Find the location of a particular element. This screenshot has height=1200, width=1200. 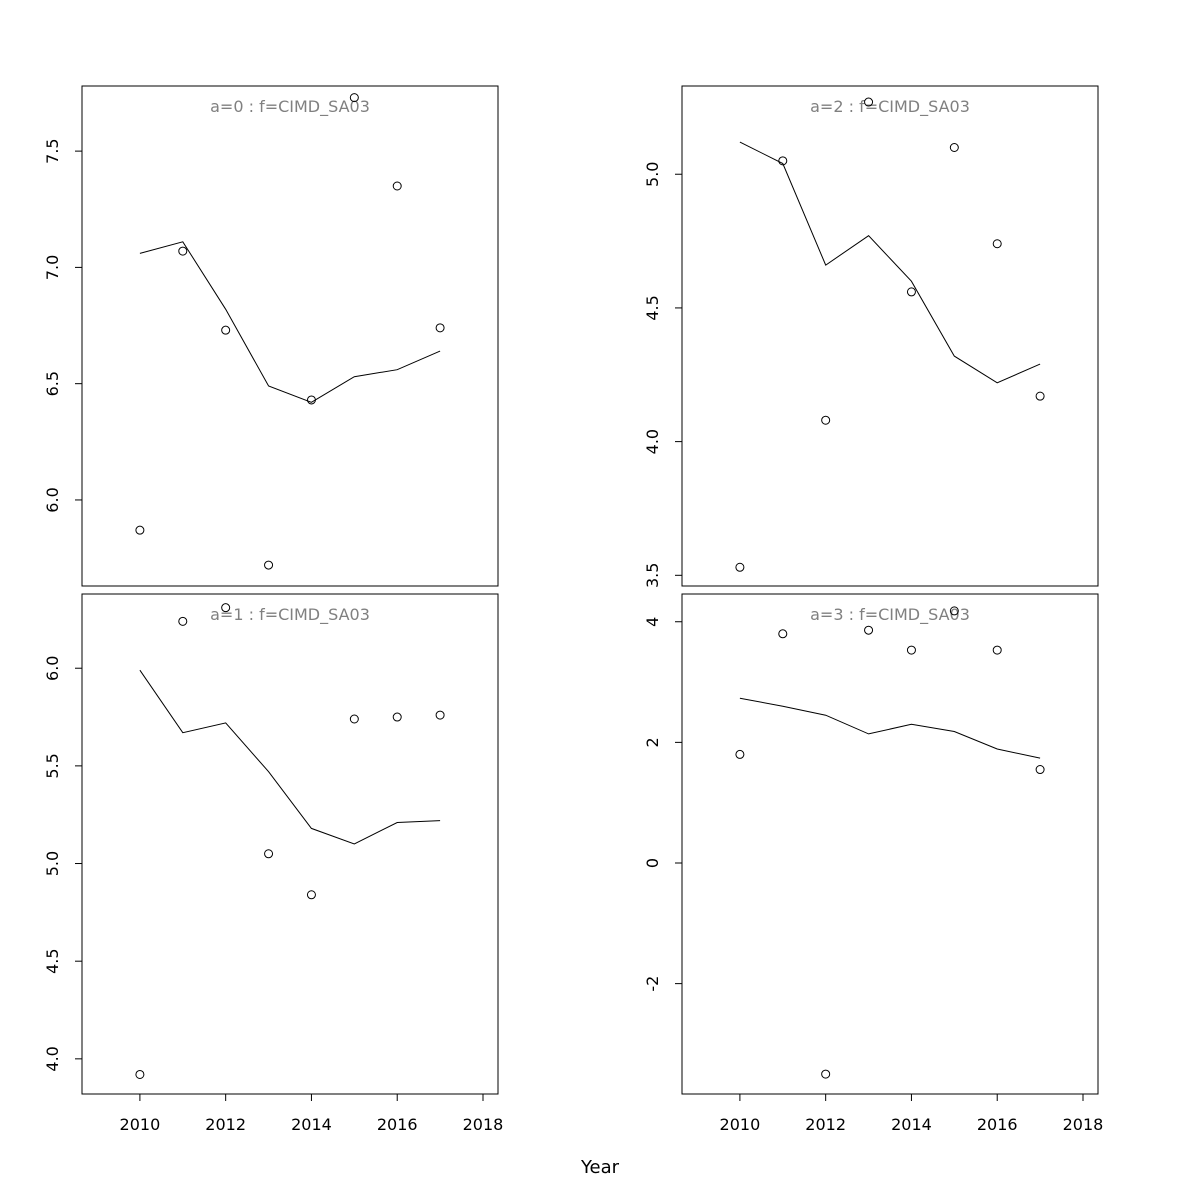

y-tick-label: 3.5 is located at coordinates (652, 575).